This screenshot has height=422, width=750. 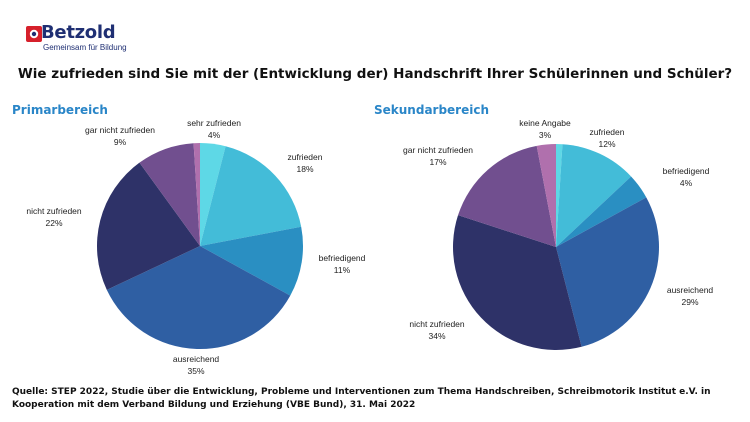 I want to click on slice-label-value: 11%, so click(x=342, y=270).